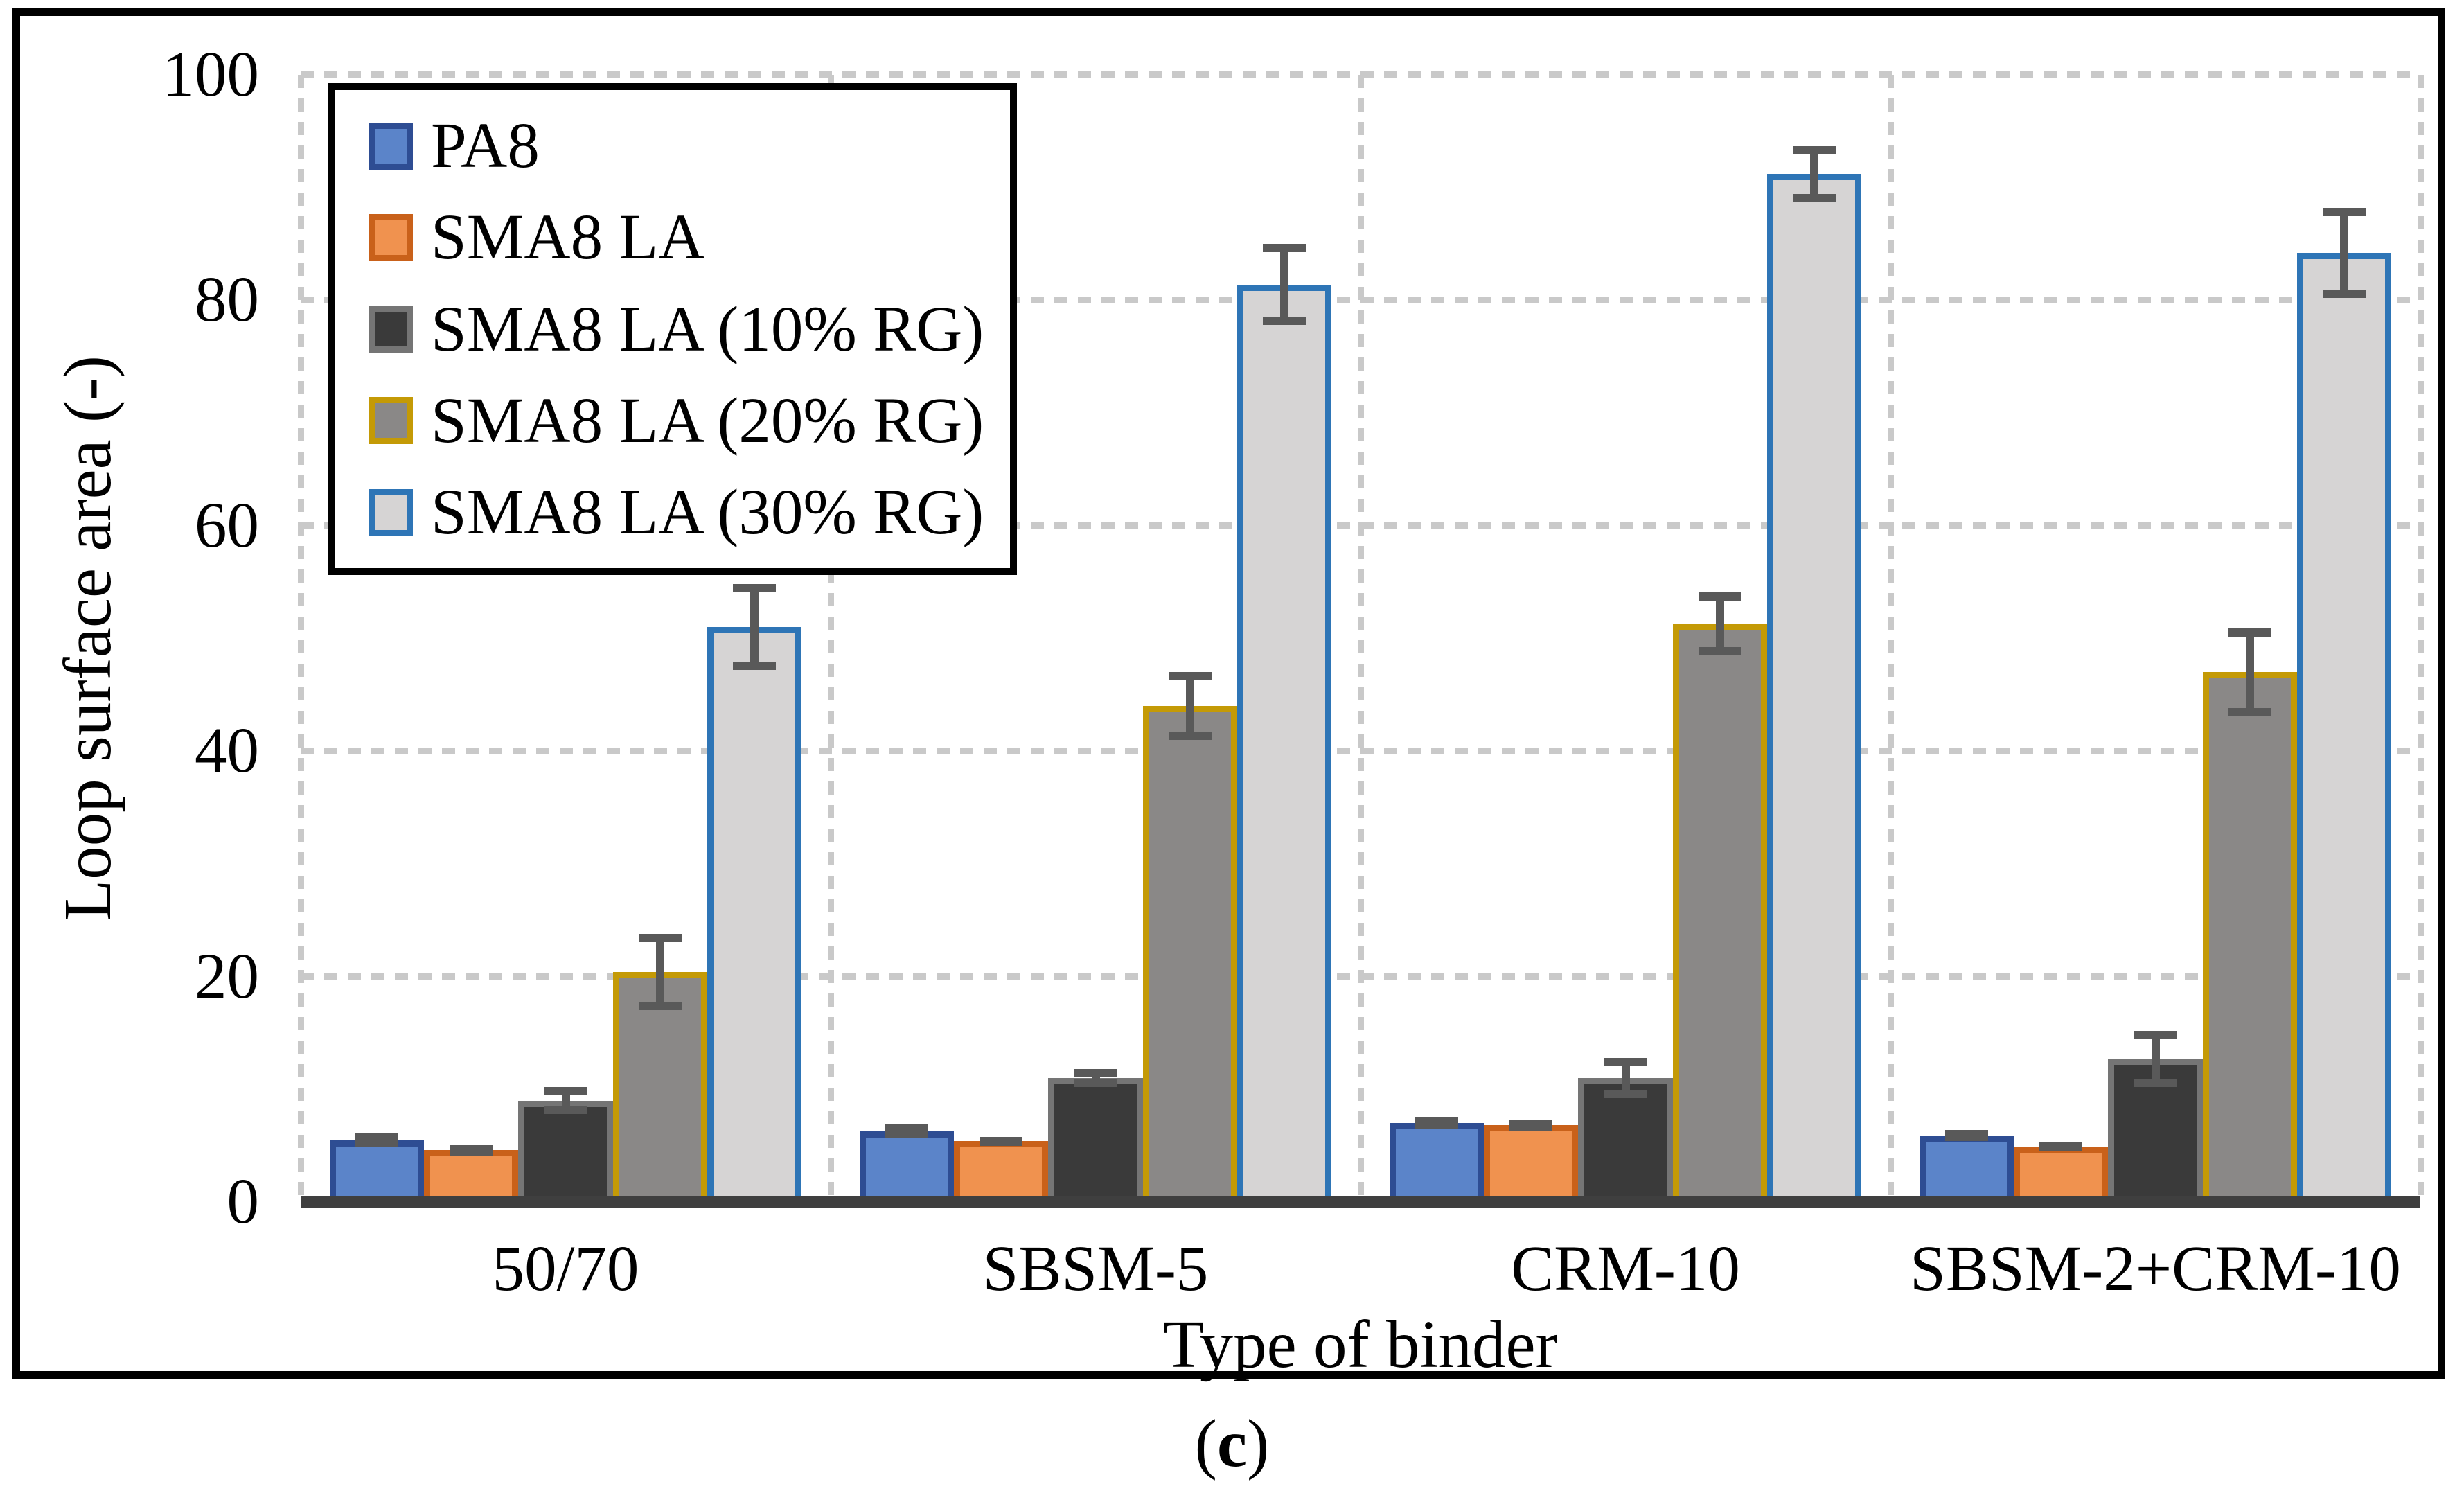 This screenshot has width=2464, height=1493. Describe the element at coordinates (1625, 1269) in the screenshot. I see `x-tick-label: CRM-10` at that location.